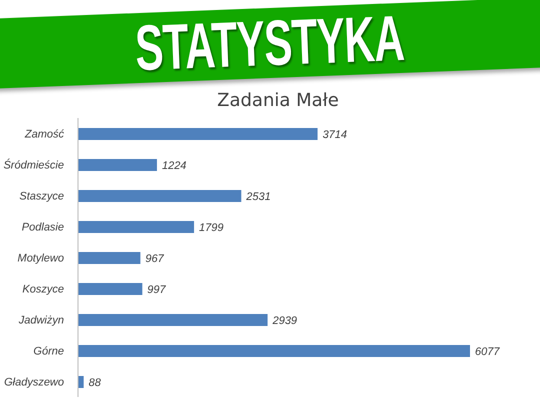  What do you see at coordinates (157, 290) in the screenshot?
I see `data-label: 997` at bounding box center [157, 290].